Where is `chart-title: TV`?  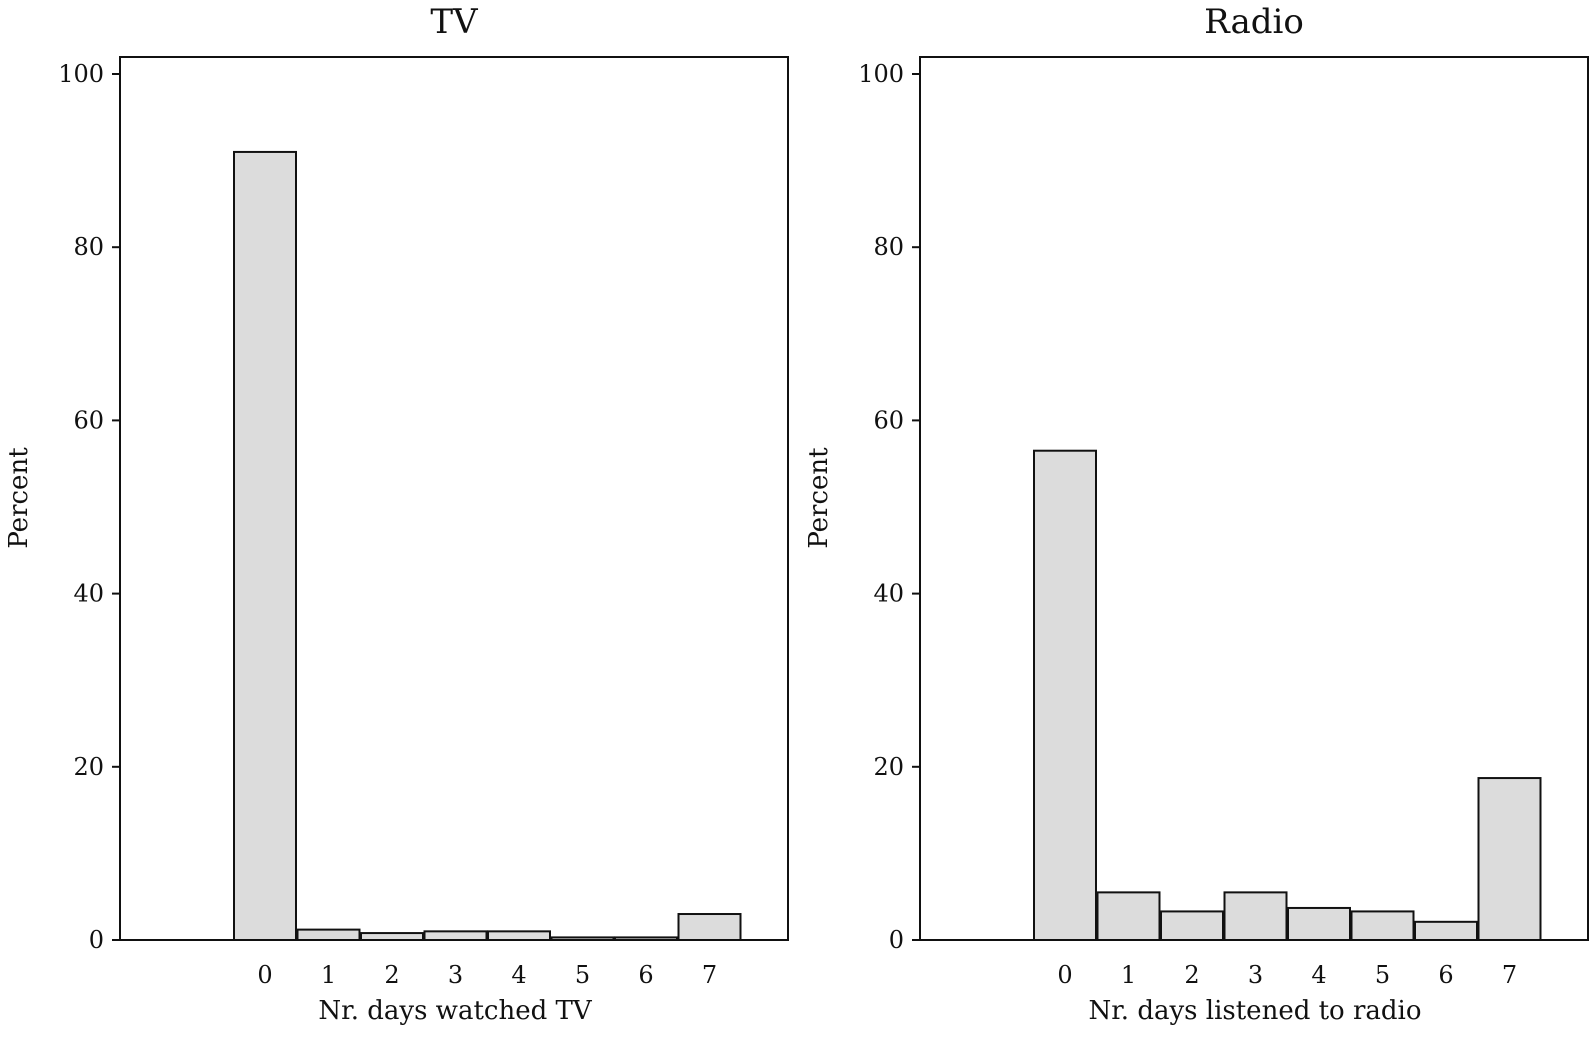 chart-title: TV is located at coordinates (454, 22).